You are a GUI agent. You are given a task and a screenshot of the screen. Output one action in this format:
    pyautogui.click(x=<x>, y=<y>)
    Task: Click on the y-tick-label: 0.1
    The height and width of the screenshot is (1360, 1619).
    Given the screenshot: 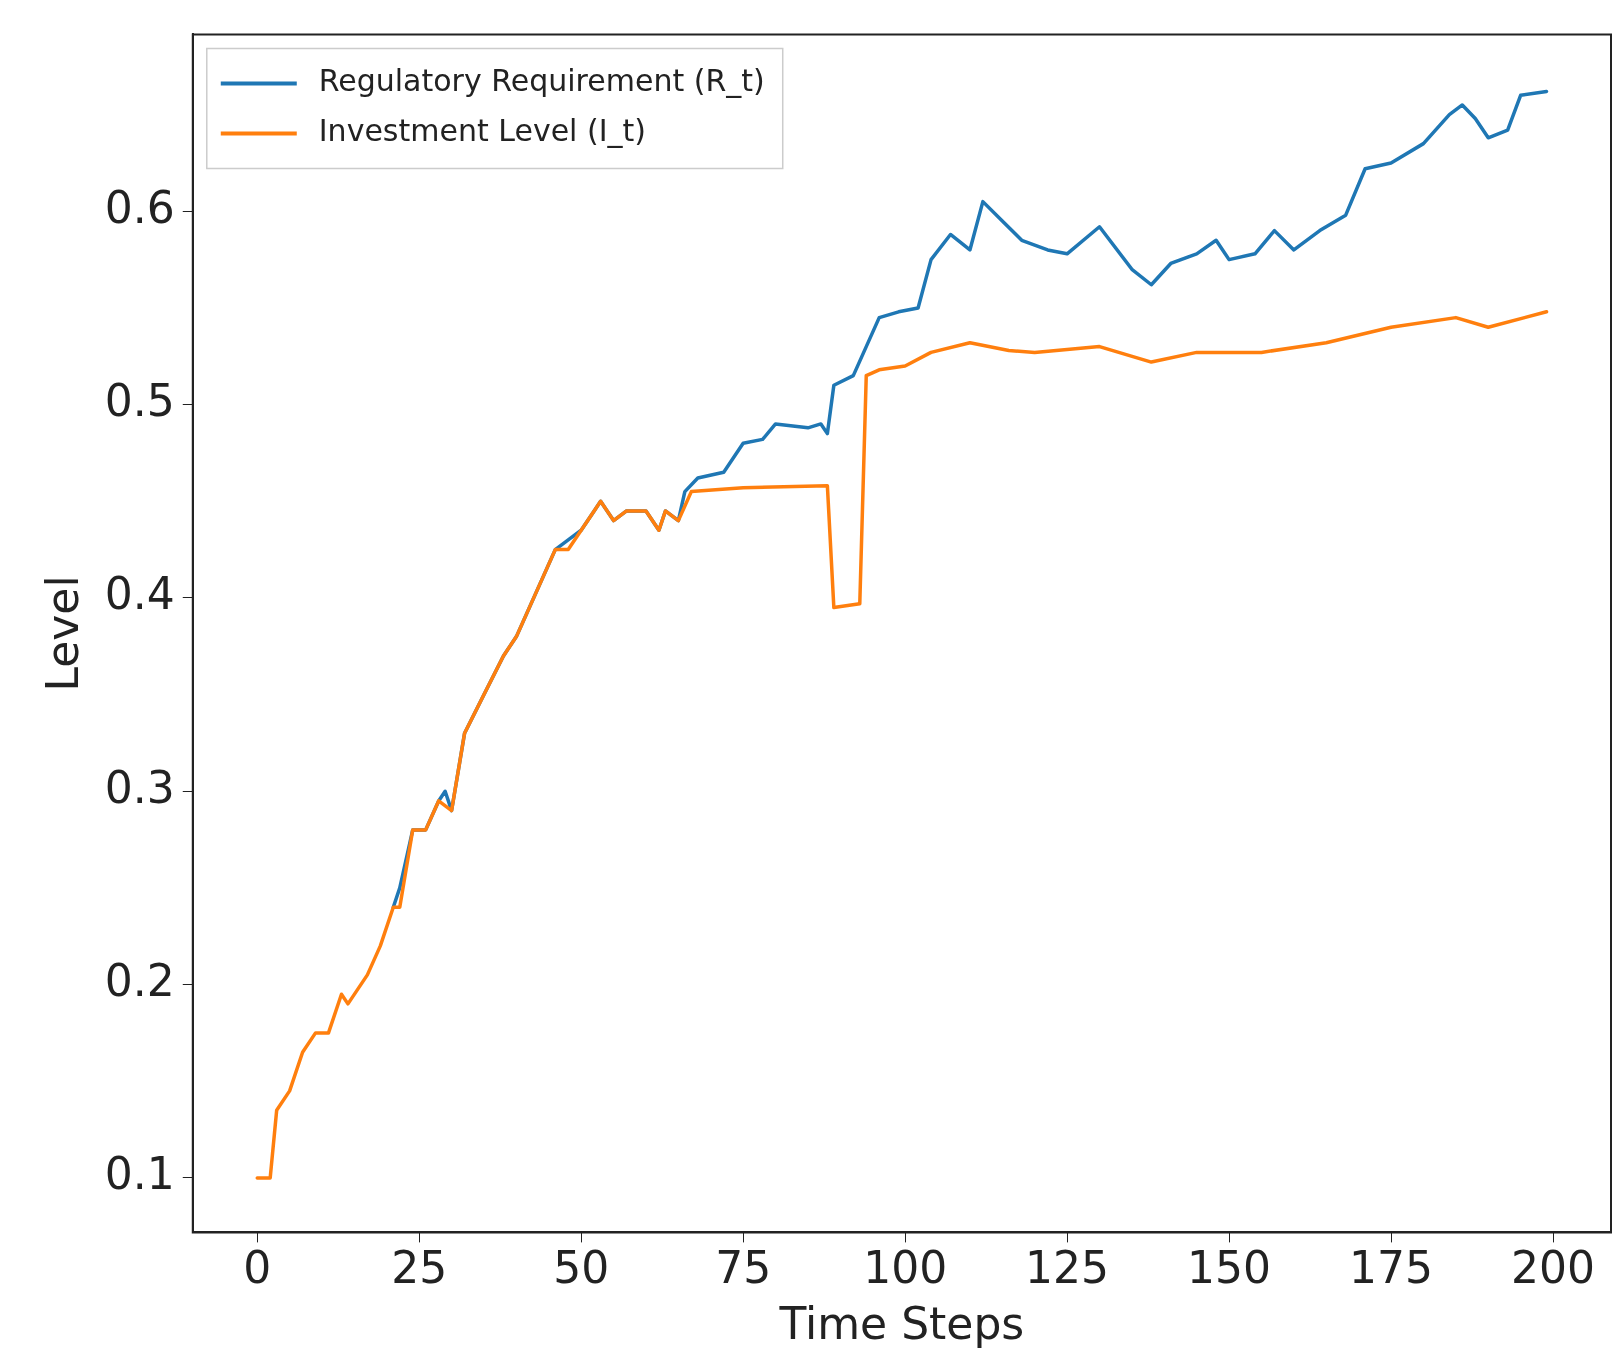 What is the action you would take?
    pyautogui.click(x=139, y=1174)
    